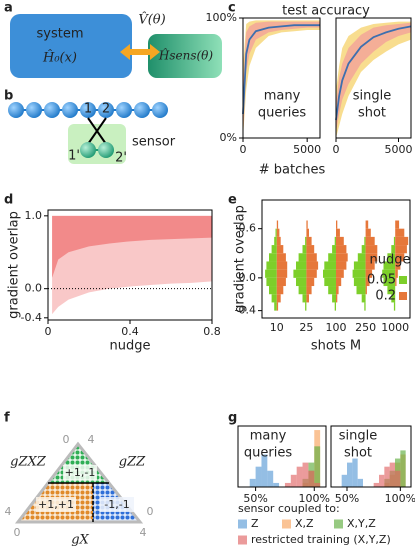  I want to click on y-tick-label: -0.4, so click(245, 310).